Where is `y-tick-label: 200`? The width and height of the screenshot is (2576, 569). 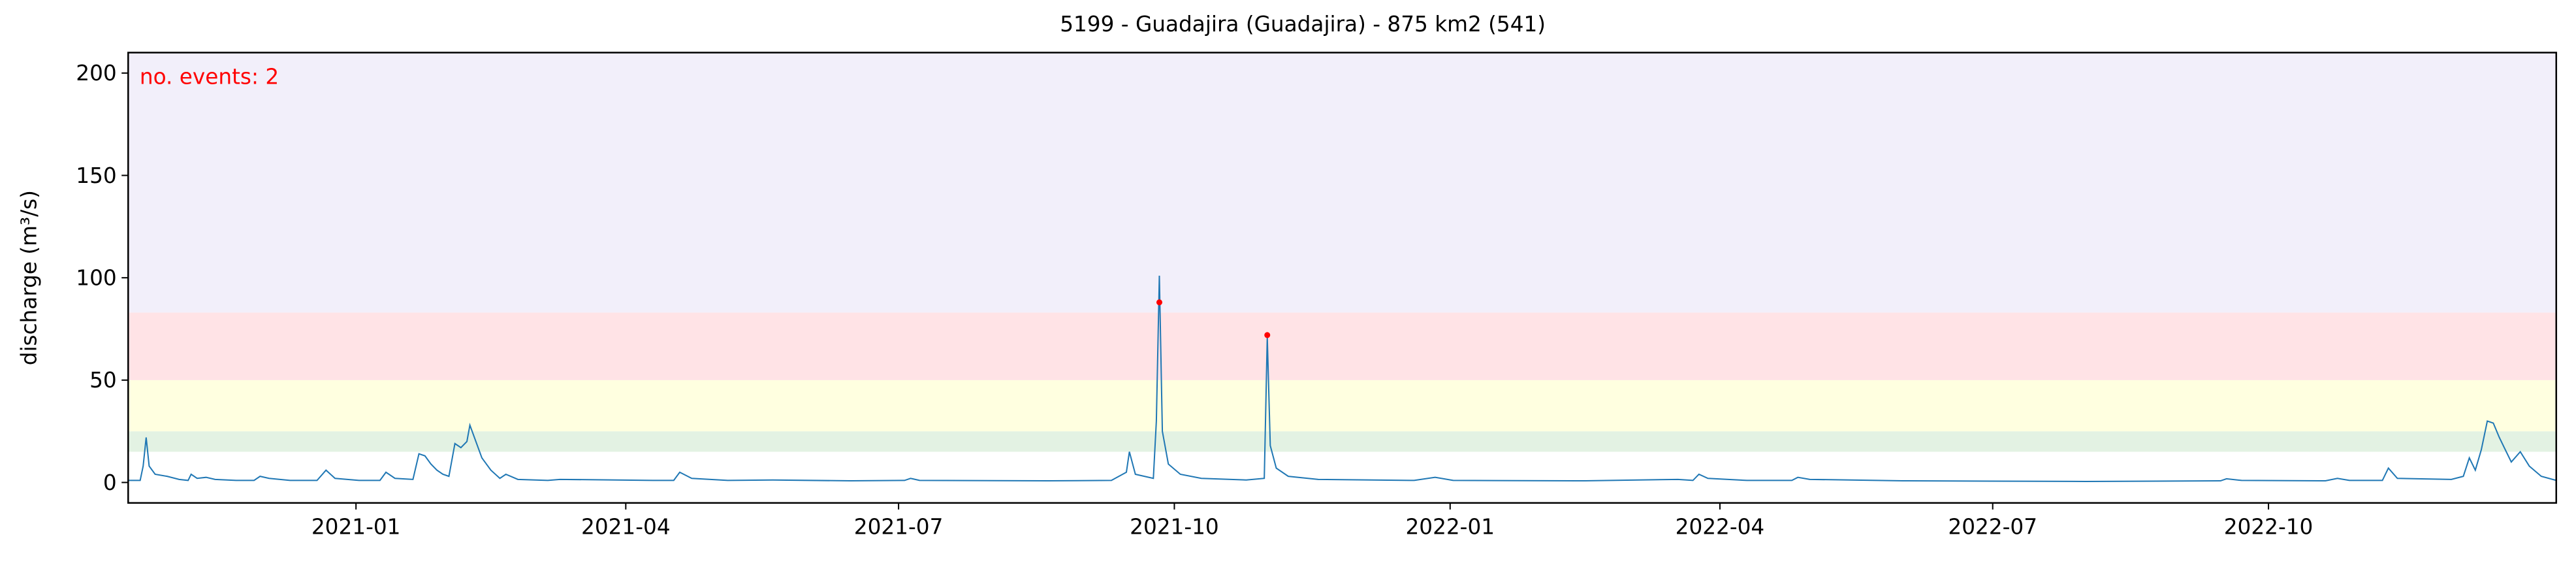 y-tick-label: 200 is located at coordinates (96, 73).